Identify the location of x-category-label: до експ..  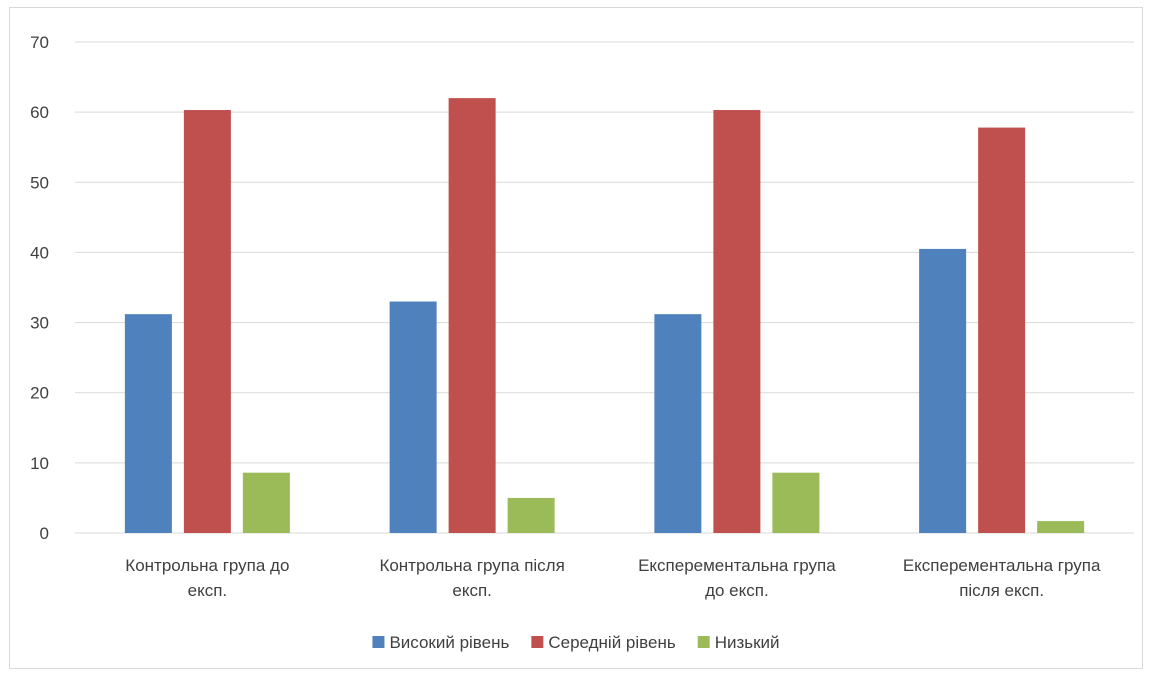
(737, 590).